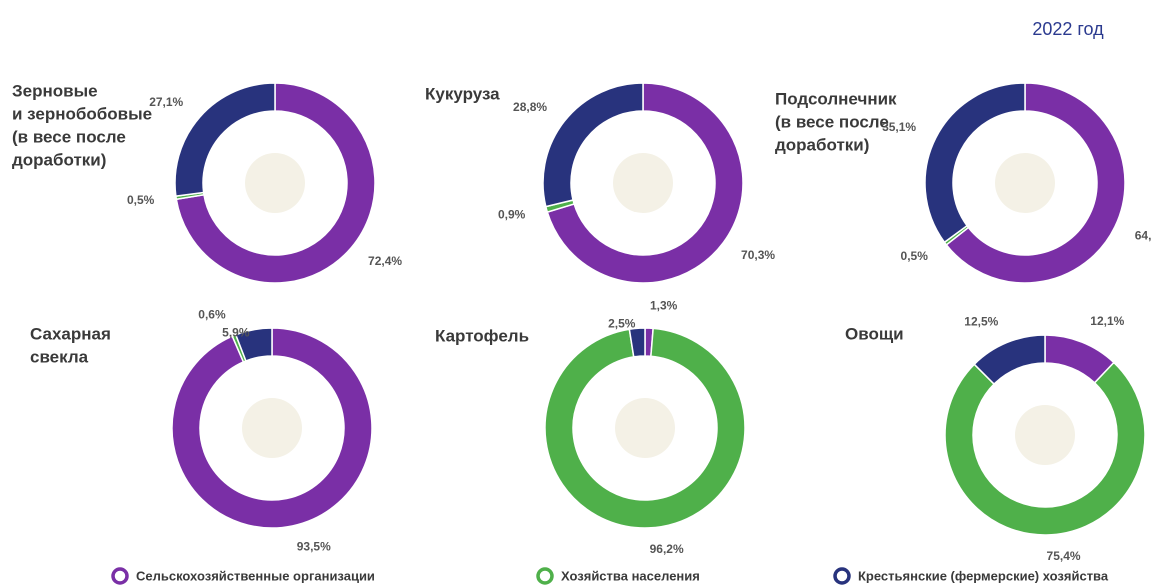 The image size is (1151, 586). I want to click on value-label: 5,9%, so click(236, 332).